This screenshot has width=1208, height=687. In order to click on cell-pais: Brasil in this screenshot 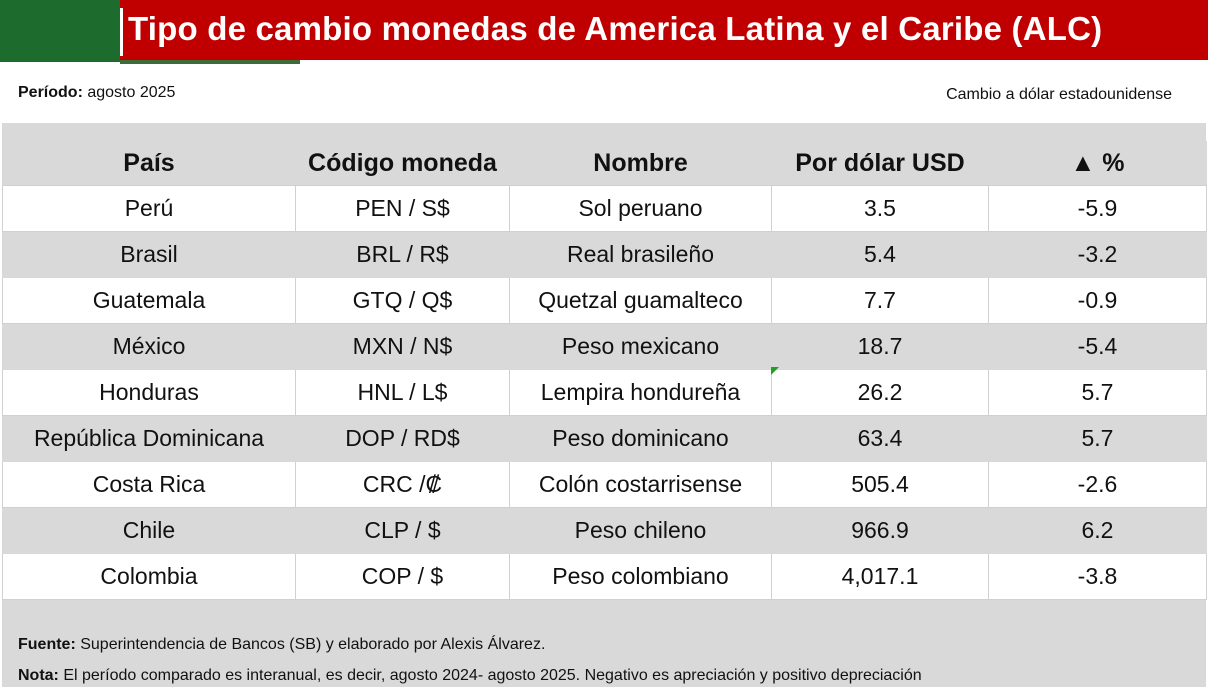, I will do `click(149, 254)`.